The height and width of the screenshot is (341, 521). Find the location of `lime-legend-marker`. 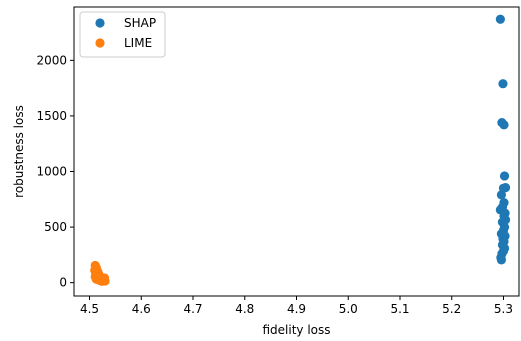

lime-legend-marker is located at coordinates (100, 43).